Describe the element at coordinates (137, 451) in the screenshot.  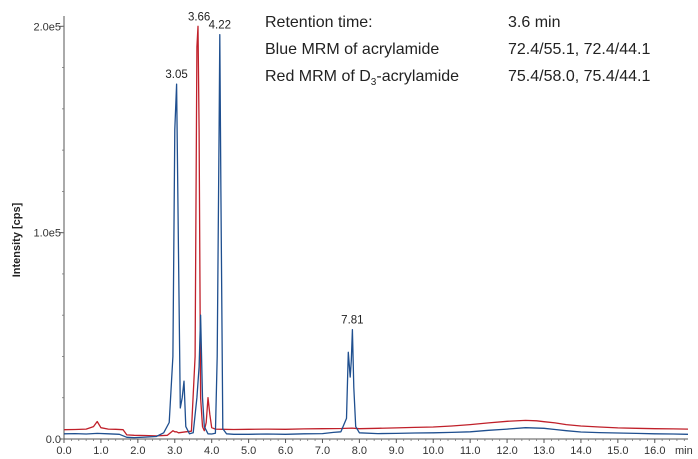
I see `x-tick-label: 2.0` at that location.